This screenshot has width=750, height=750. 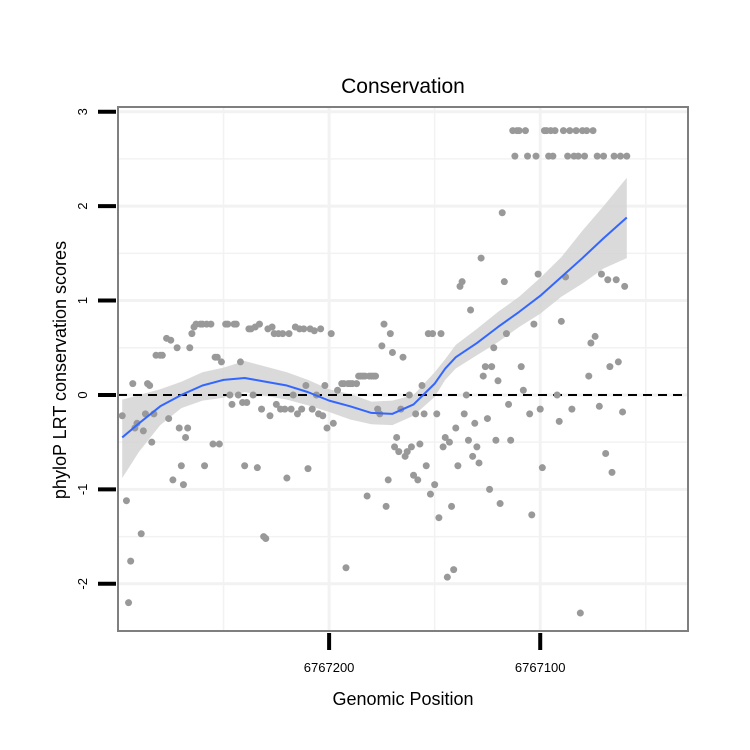 What do you see at coordinates (82, 490) in the screenshot?
I see `y-tick-label: -1` at bounding box center [82, 490].